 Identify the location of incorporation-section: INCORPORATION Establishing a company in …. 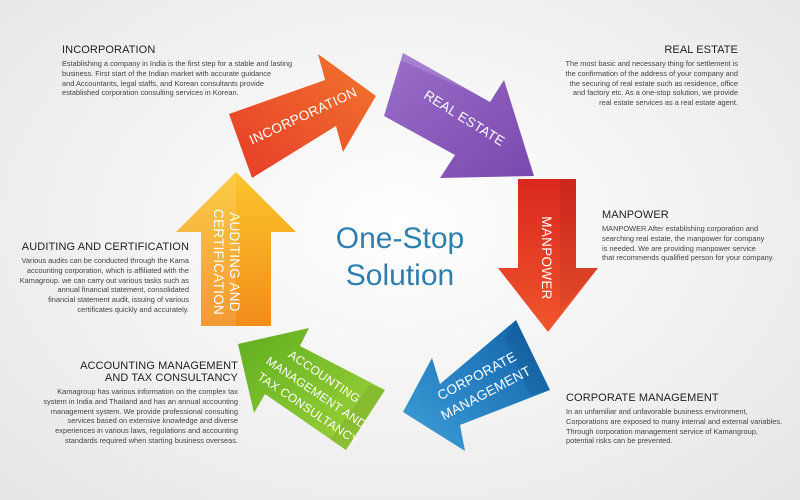
(192, 71).